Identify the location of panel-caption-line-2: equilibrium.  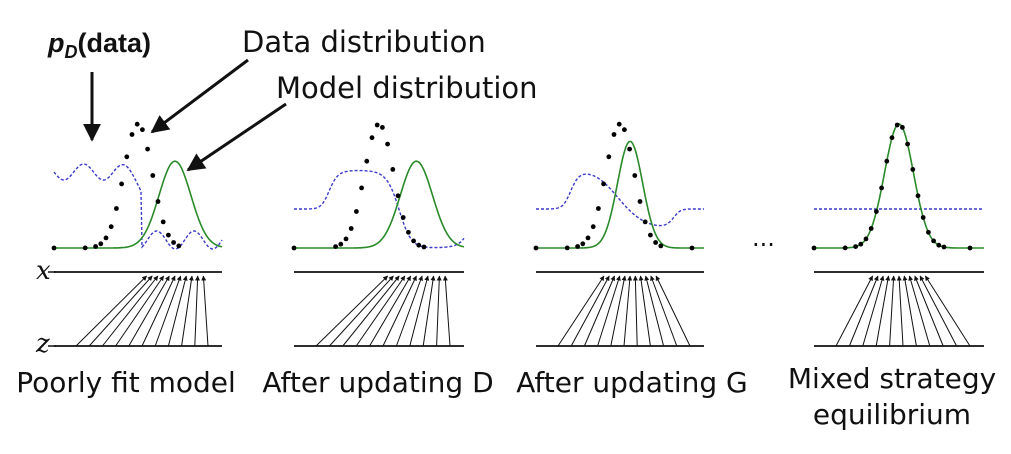
(892, 414).